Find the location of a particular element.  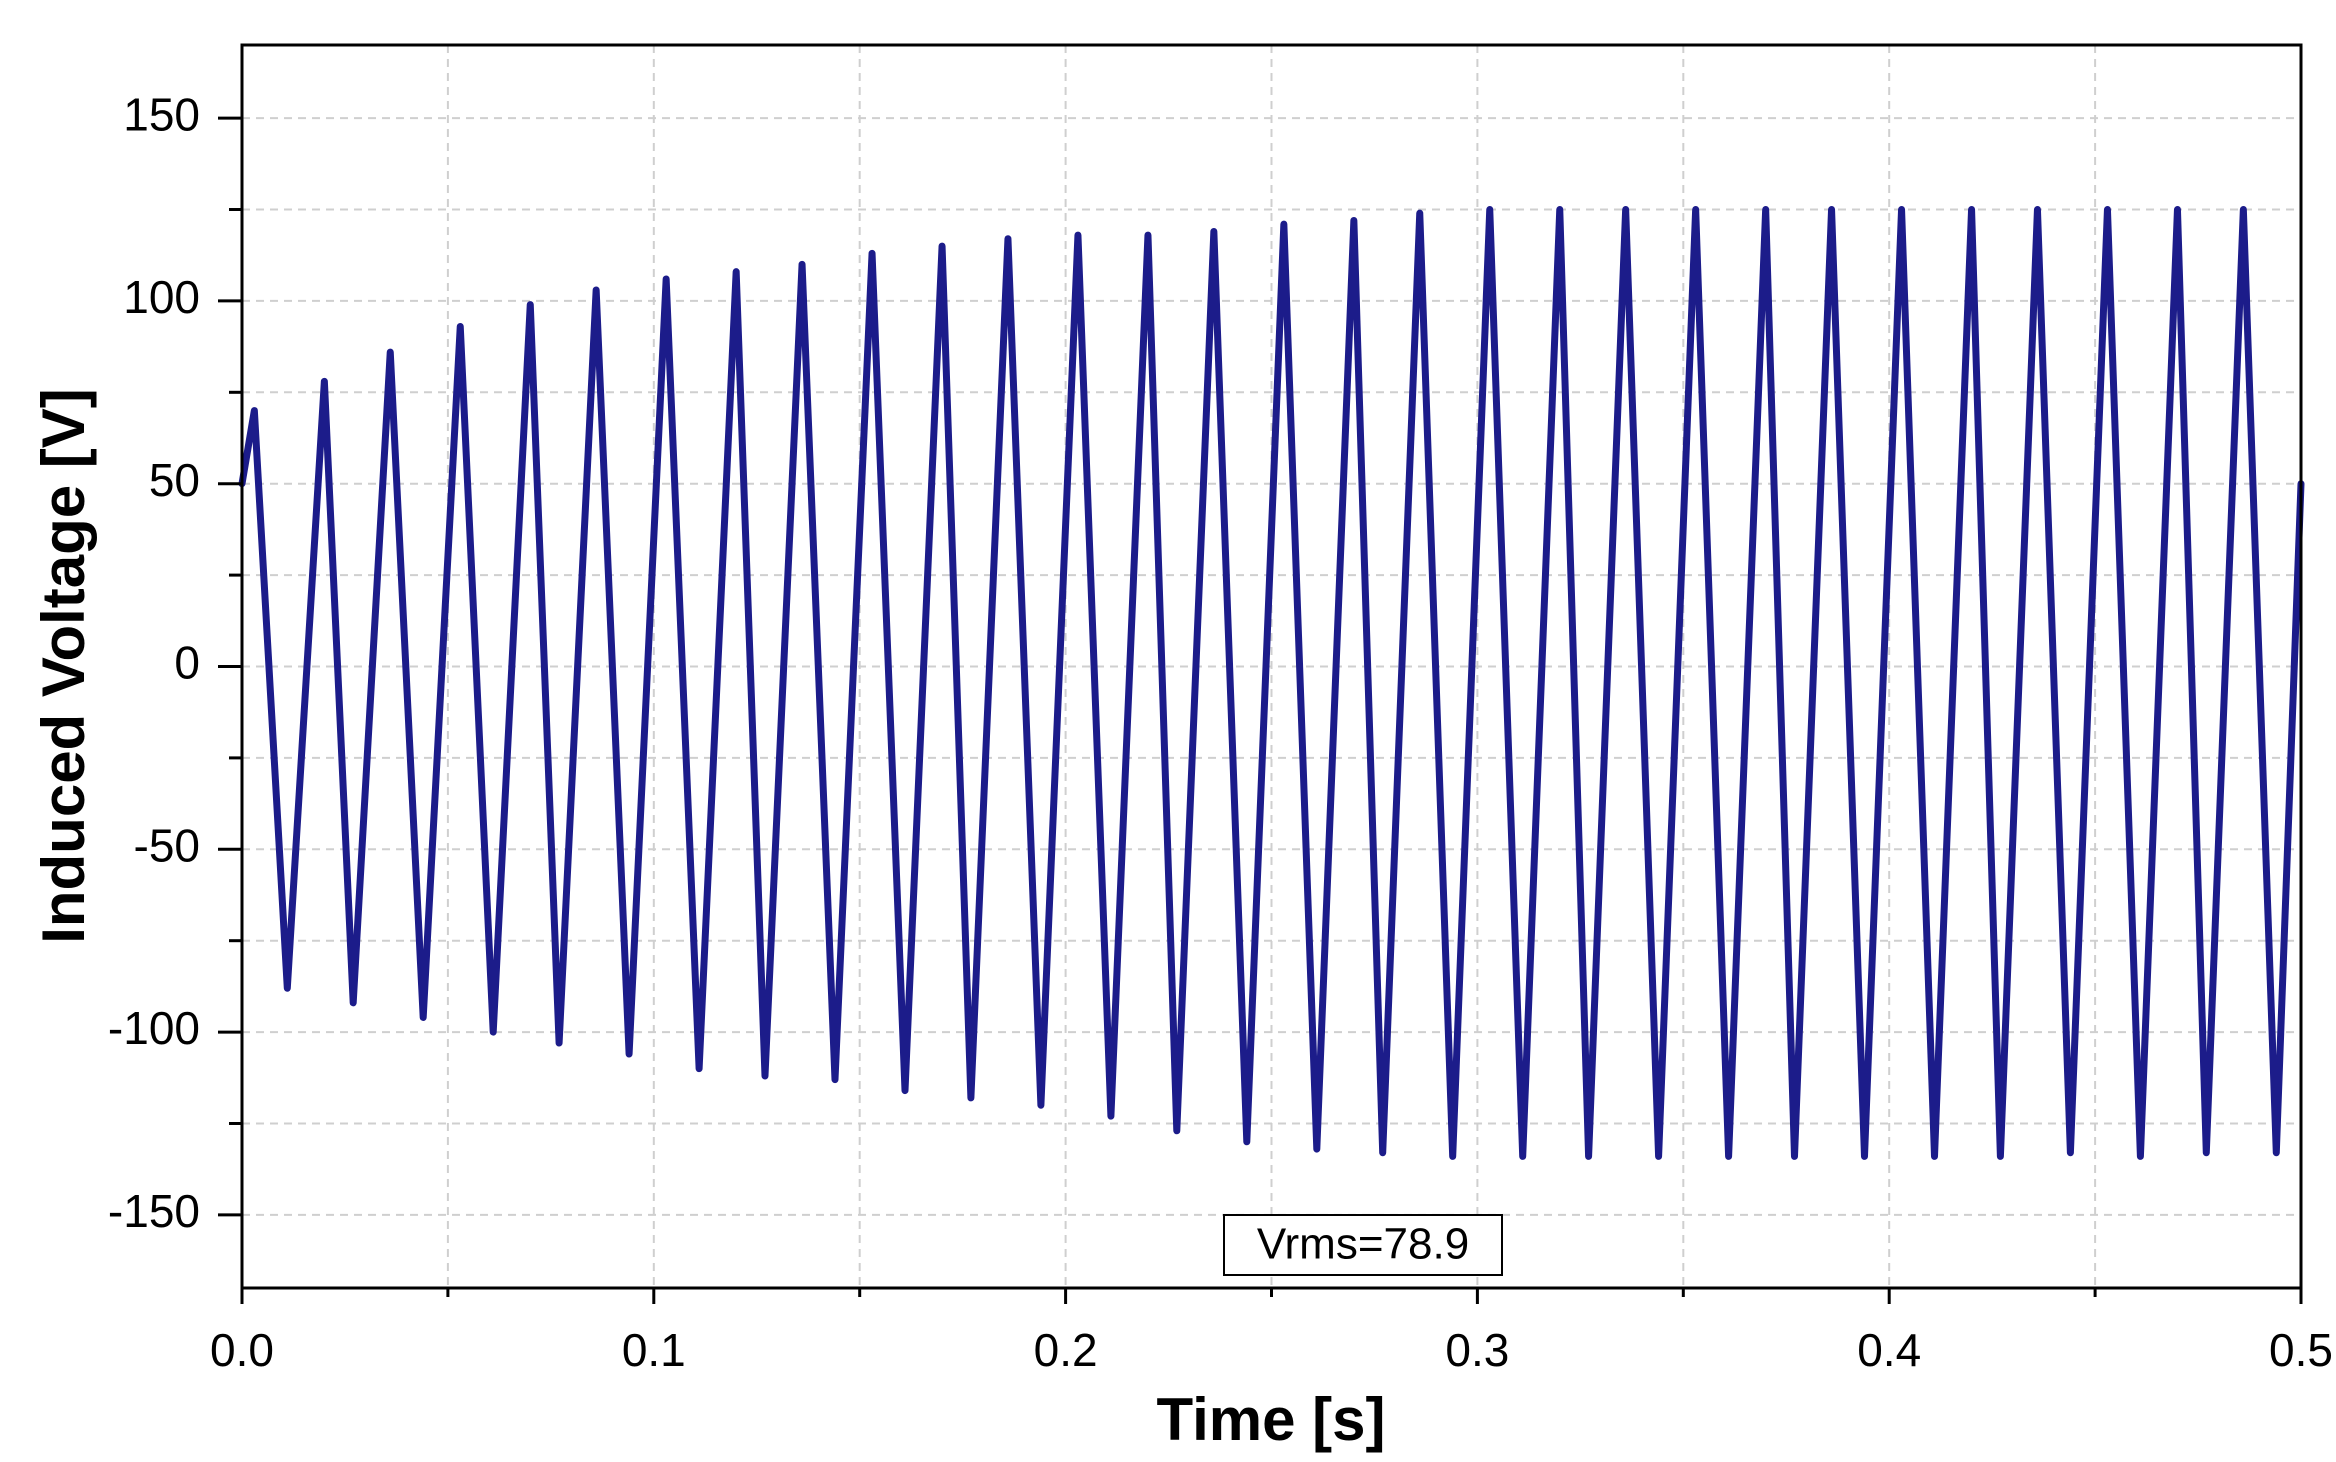

y-tick-label: -50 is located at coordinates (167, 845).